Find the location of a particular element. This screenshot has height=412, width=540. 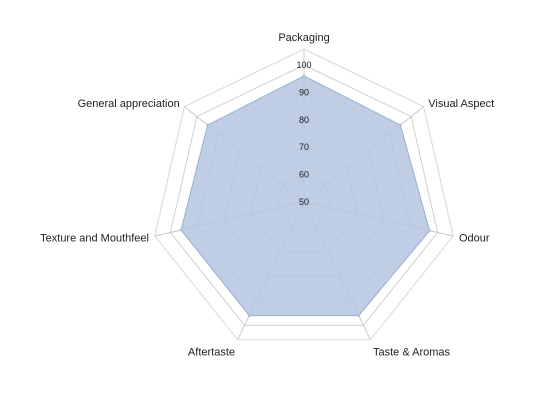

axis-label: Aftertaste is located at coordinates (211, 352).